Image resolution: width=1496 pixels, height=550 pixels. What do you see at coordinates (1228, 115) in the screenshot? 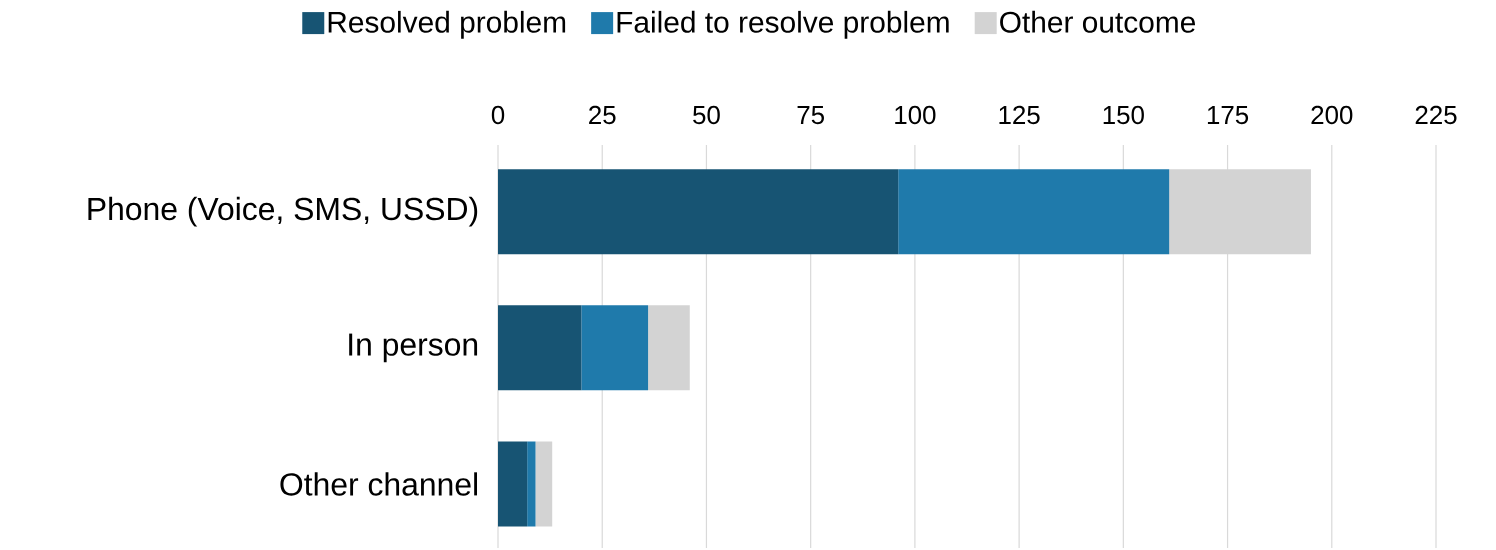
I see `x-tick-label: 175` at bounding box center [1228, 115].